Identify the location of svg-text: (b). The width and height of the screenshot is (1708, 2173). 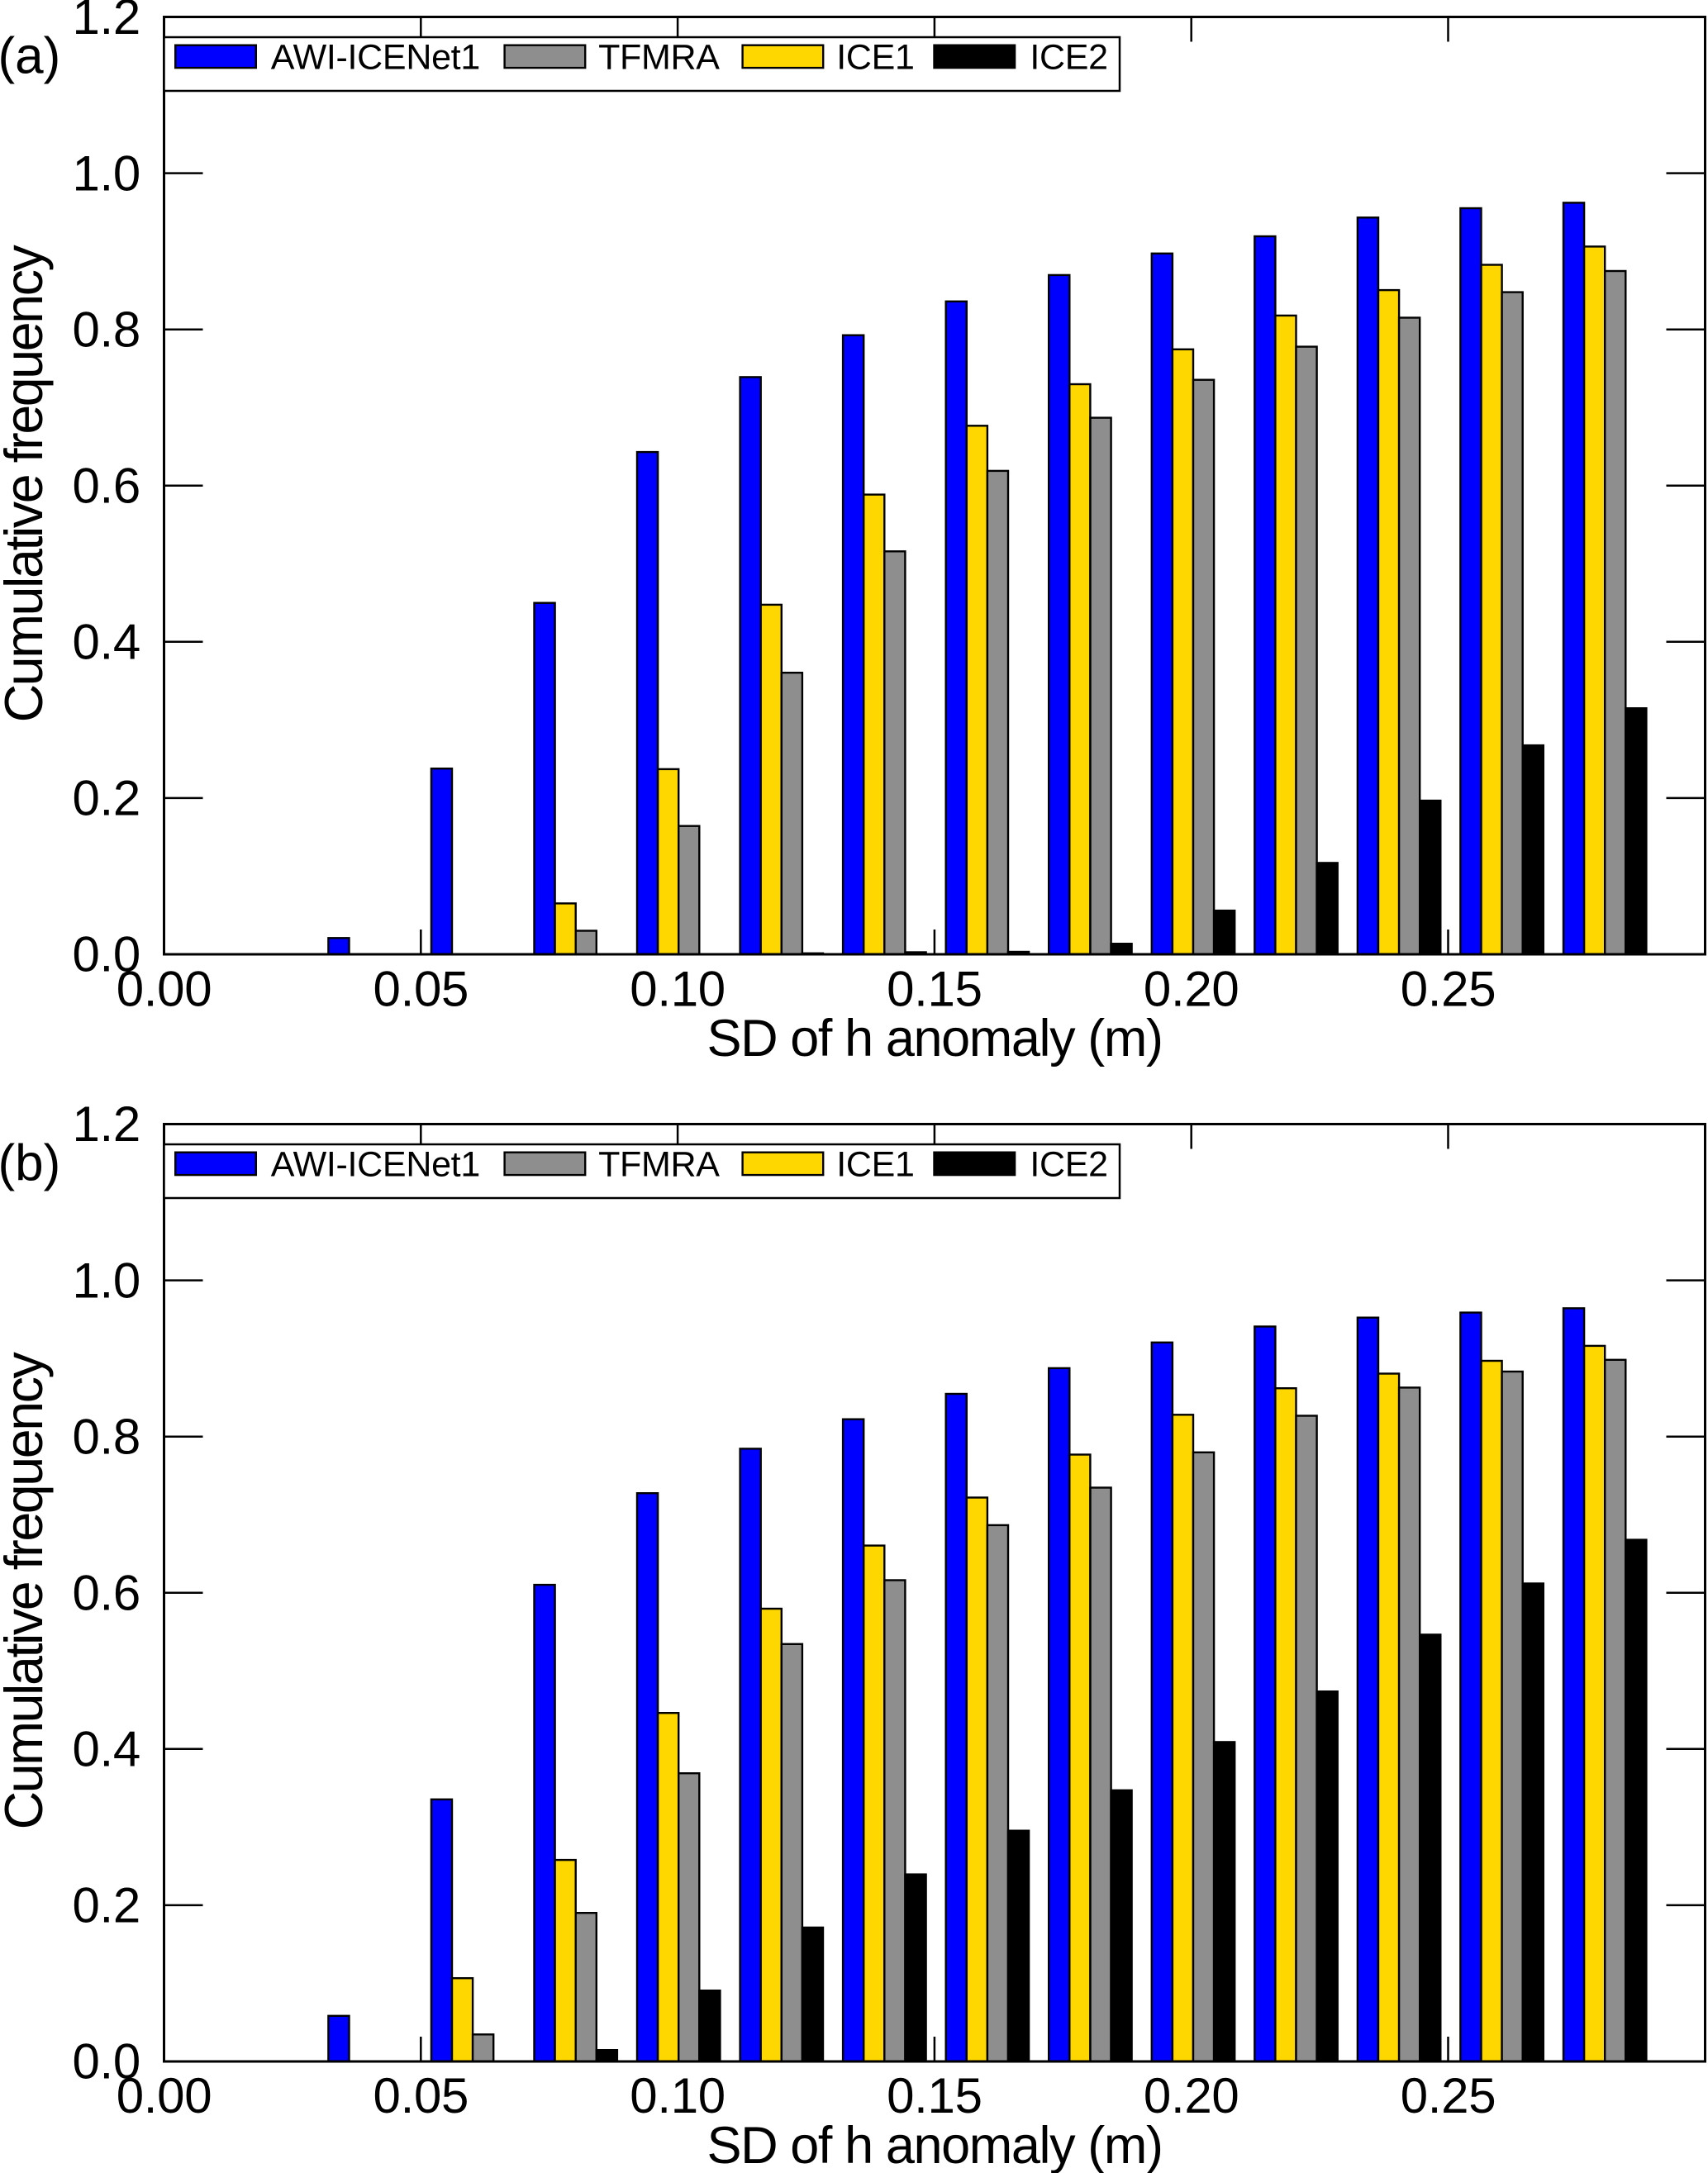
(30, 1163).